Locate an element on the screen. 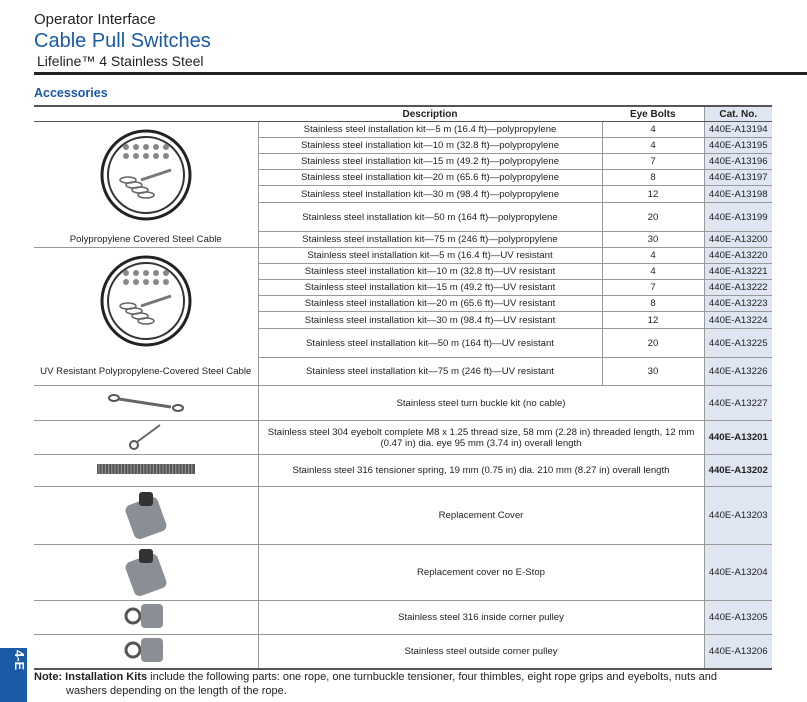 This screenshot has height=702, width=807. cat-no: 440E-A13195 is located at coordinates (737, 145).